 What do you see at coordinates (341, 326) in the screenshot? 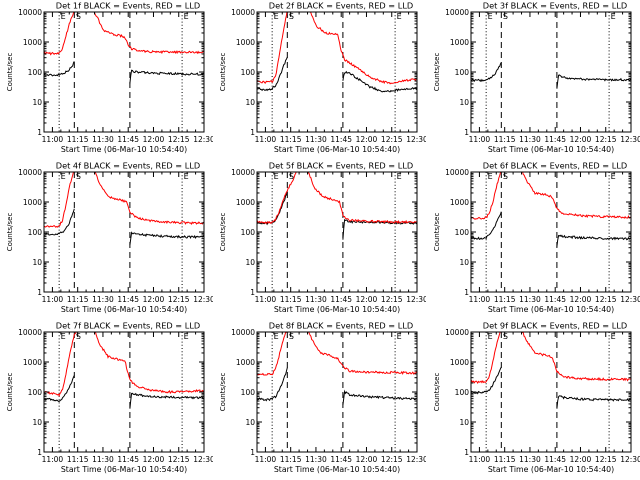
I see `panel-title: Det 8f BLACK = Events, RED = LLD` at bounding box center [341, 326].